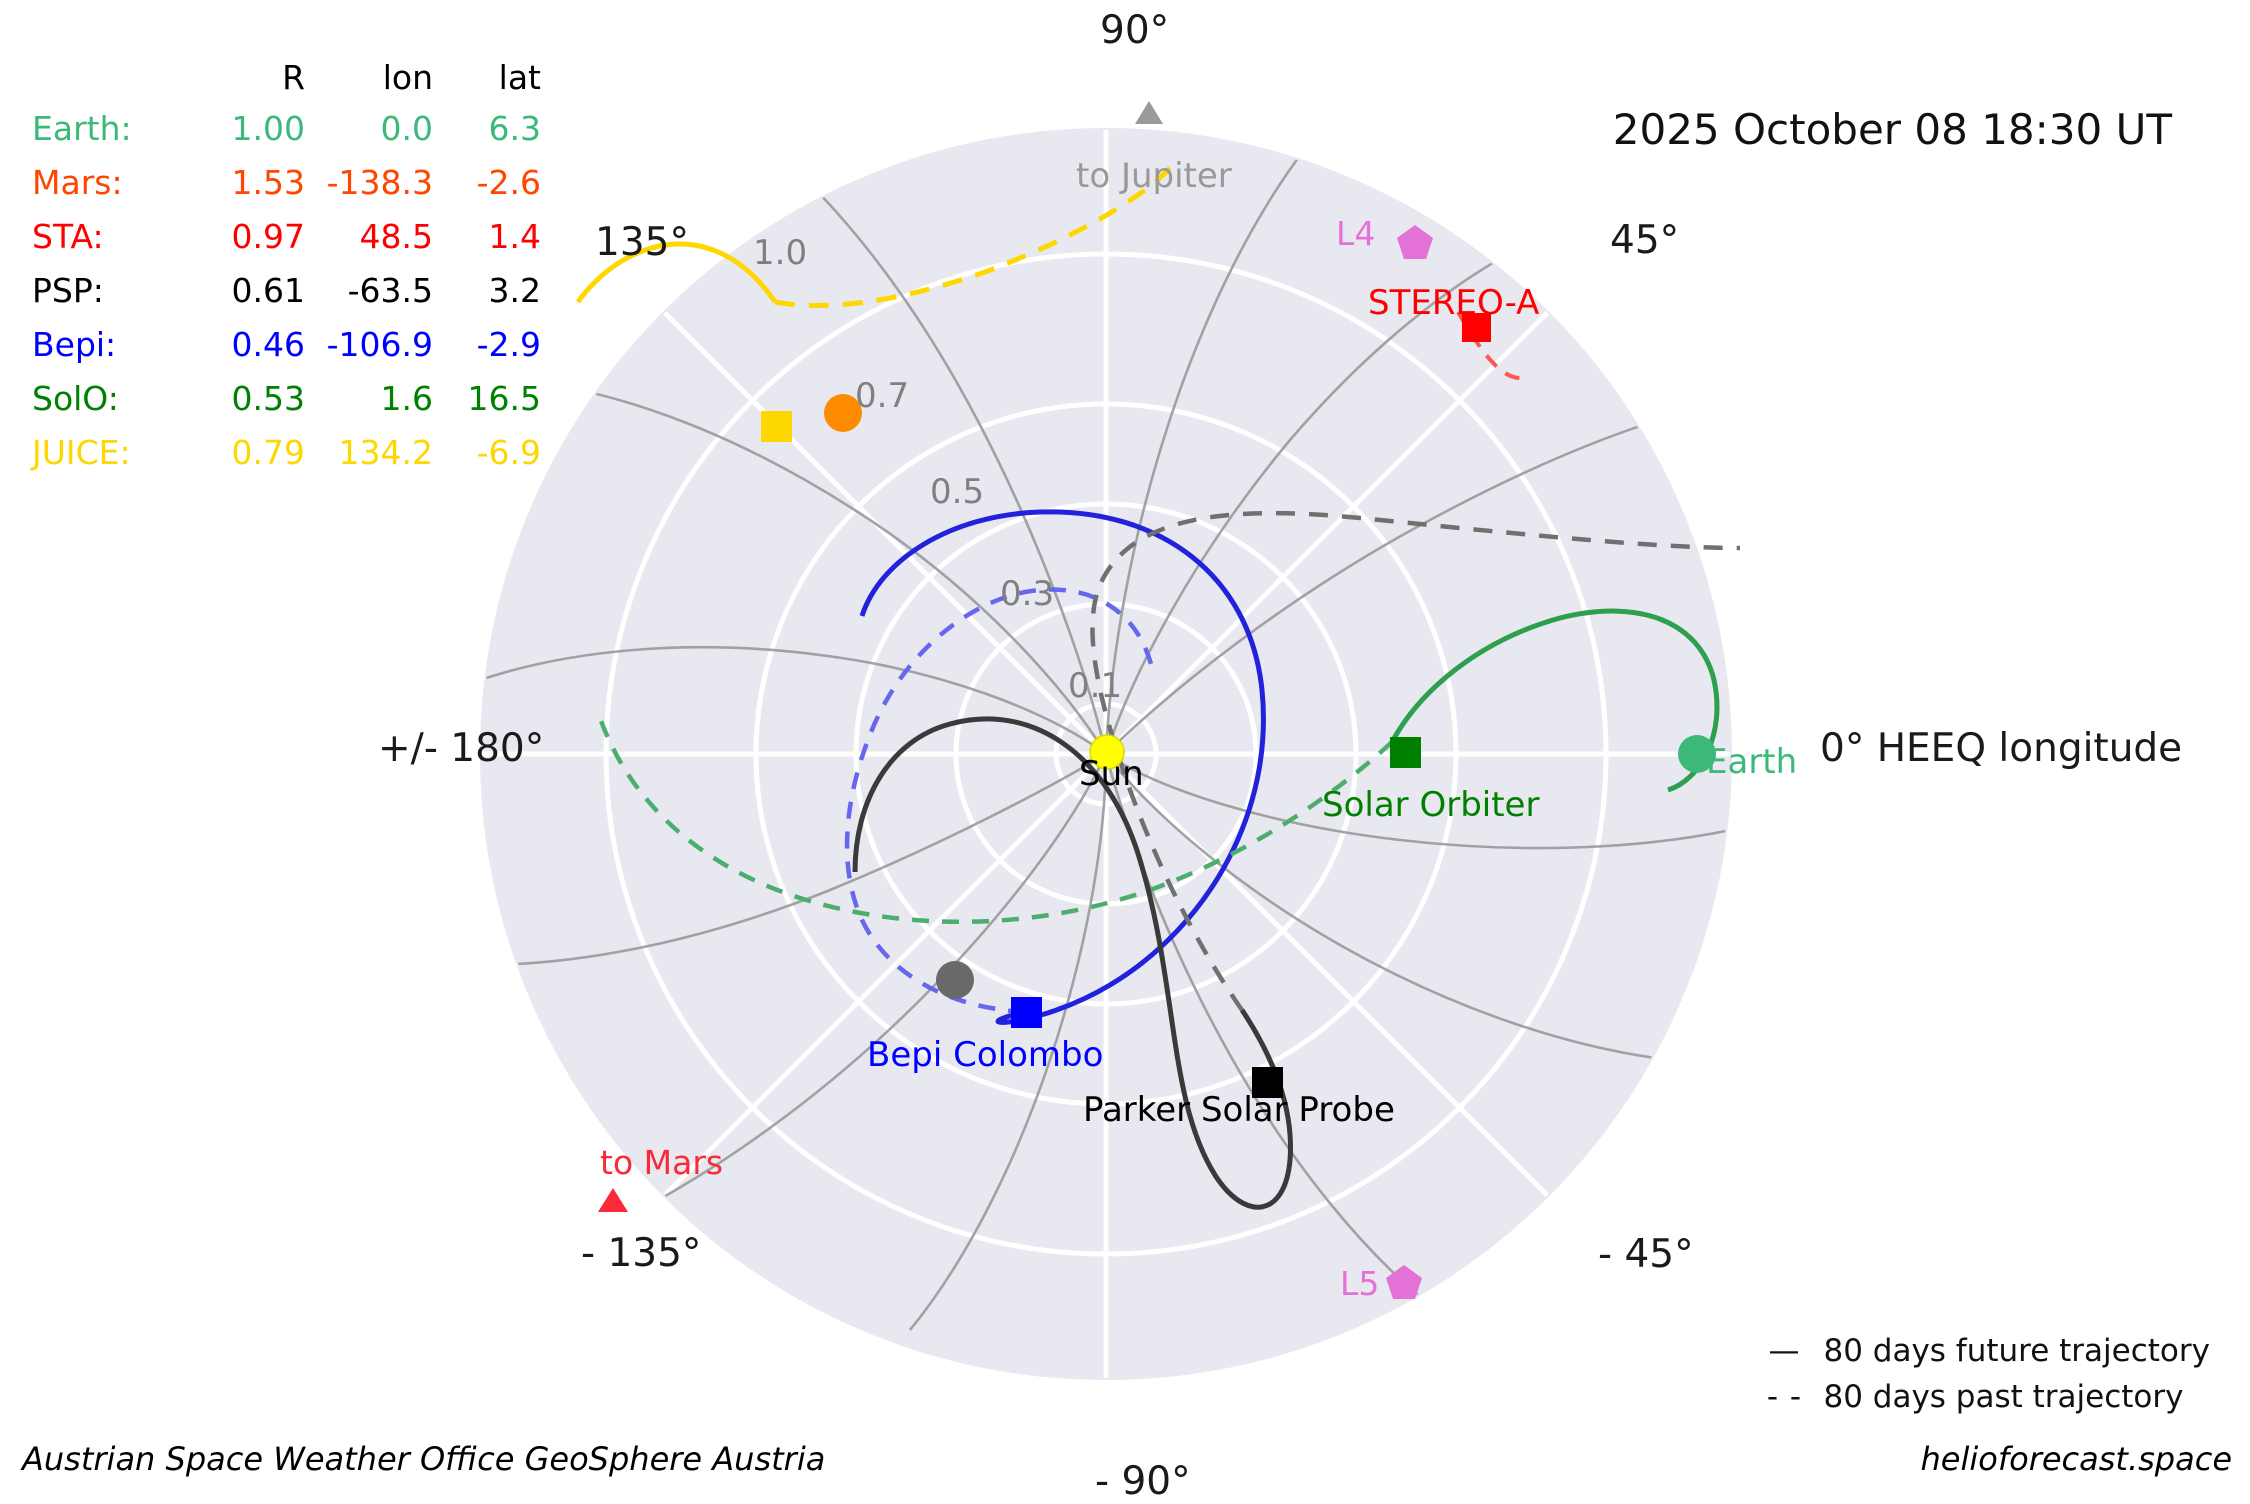 Image resolution: width=2250 pixels, height=1504 pixels. I want to click on row-r: 0.53, so click(268, 398).